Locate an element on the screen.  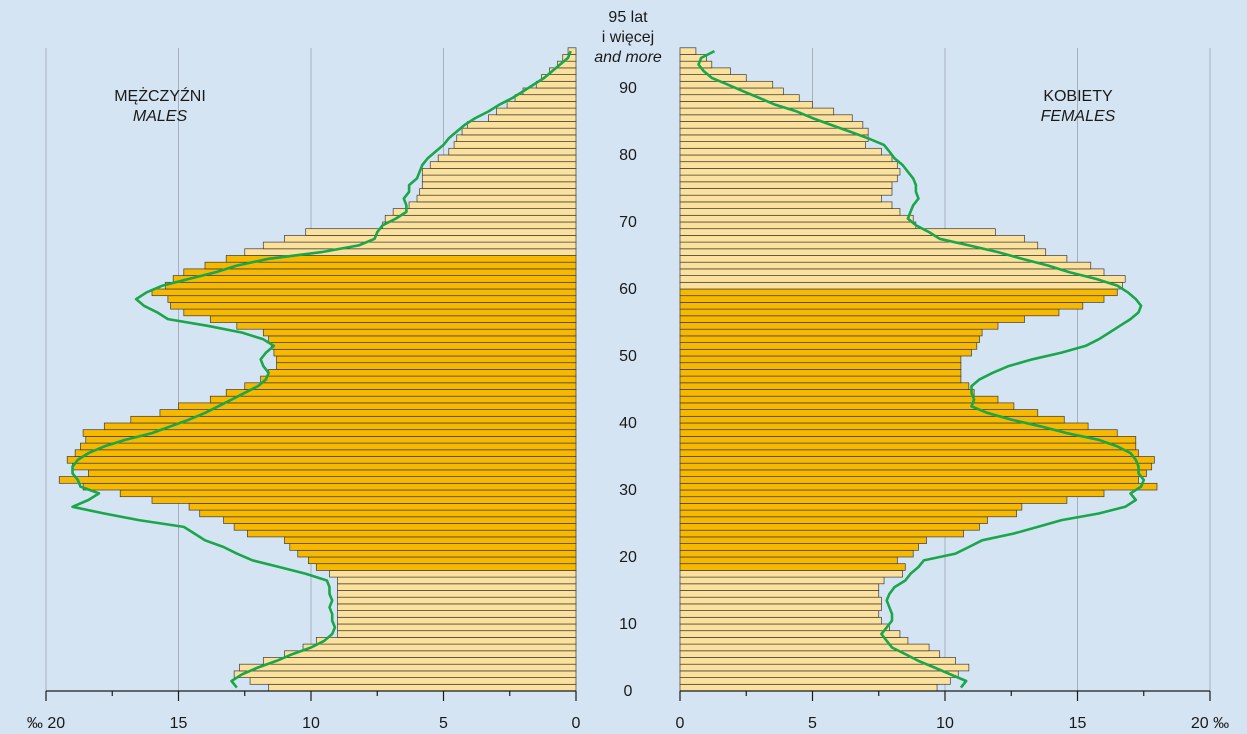
age-tick-label: 10 is located at coordinates (628, 624).